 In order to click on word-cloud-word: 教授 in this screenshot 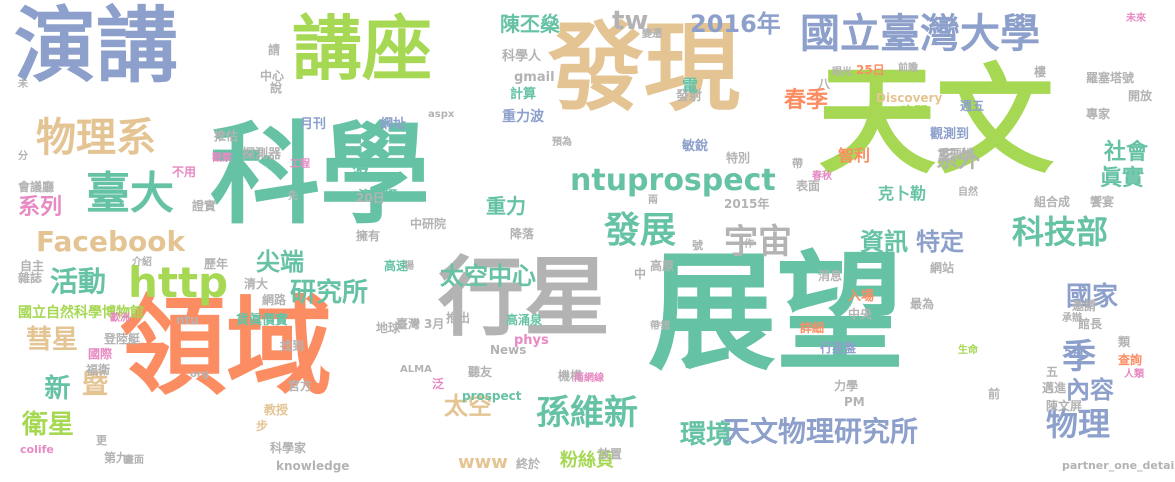, I will do `click(276, 410)`.